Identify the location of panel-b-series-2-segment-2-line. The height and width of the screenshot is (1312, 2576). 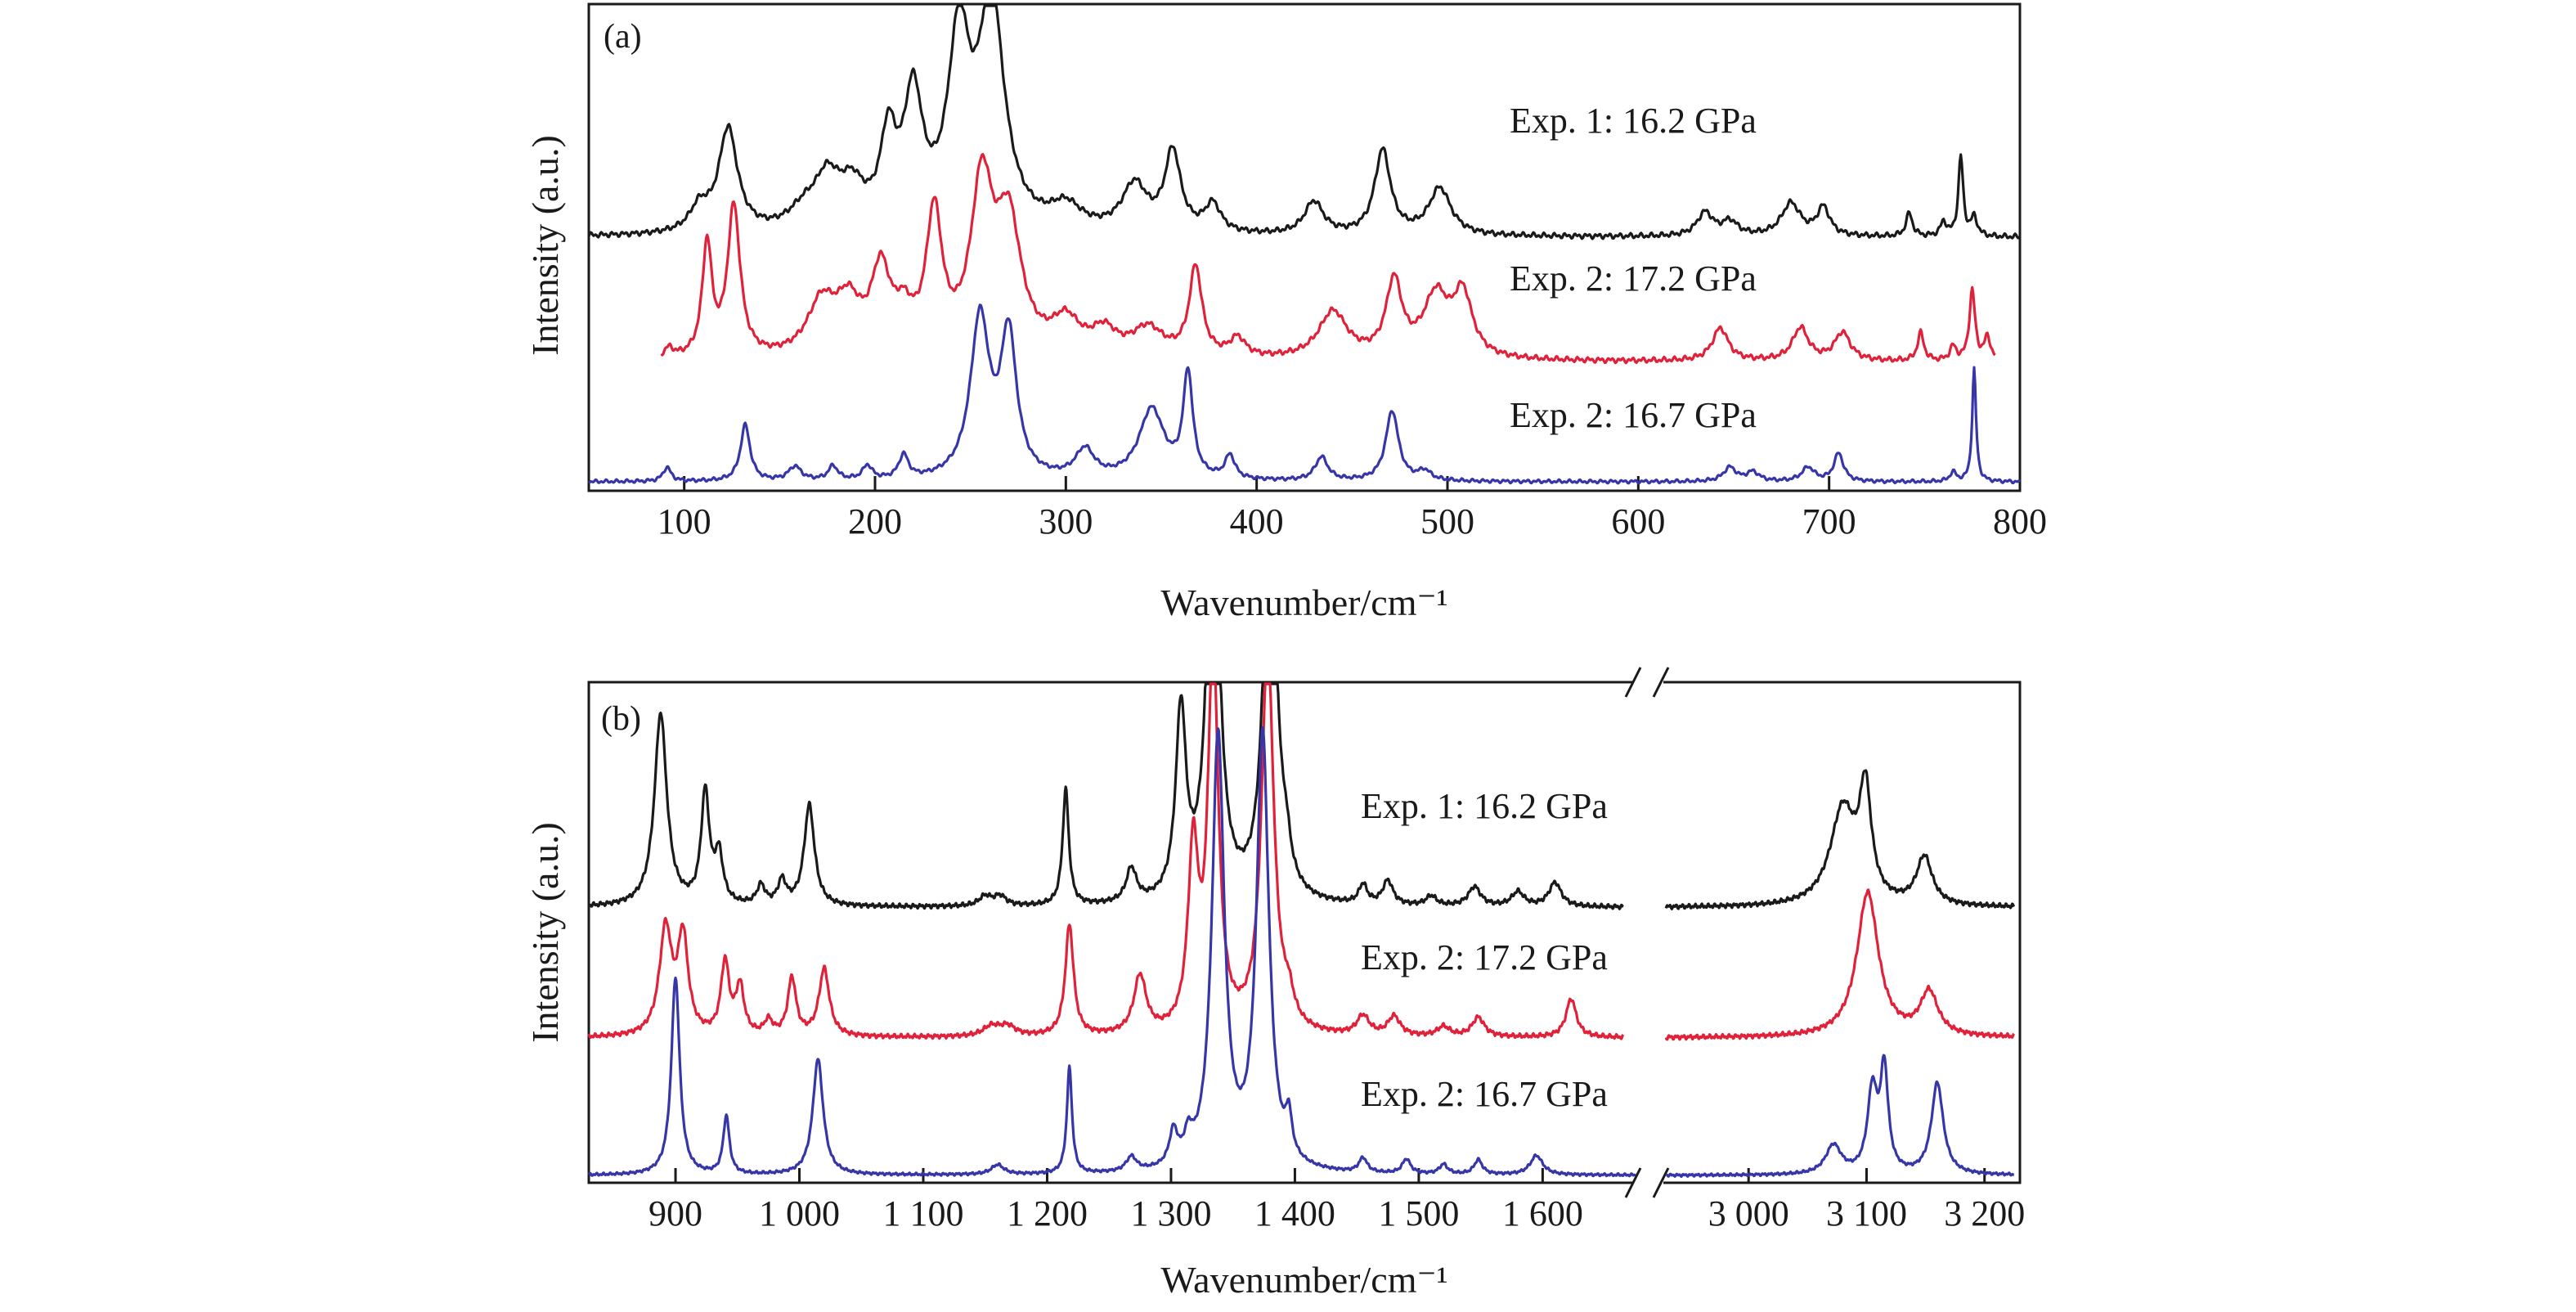
(1840, 965).